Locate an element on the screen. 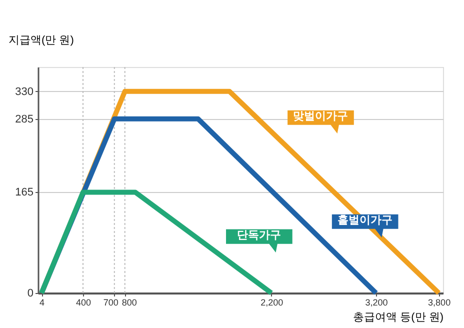 The height and width of the screenshot is (328, 464). y-tick-label: 330 is located at coordinates (24, 92).